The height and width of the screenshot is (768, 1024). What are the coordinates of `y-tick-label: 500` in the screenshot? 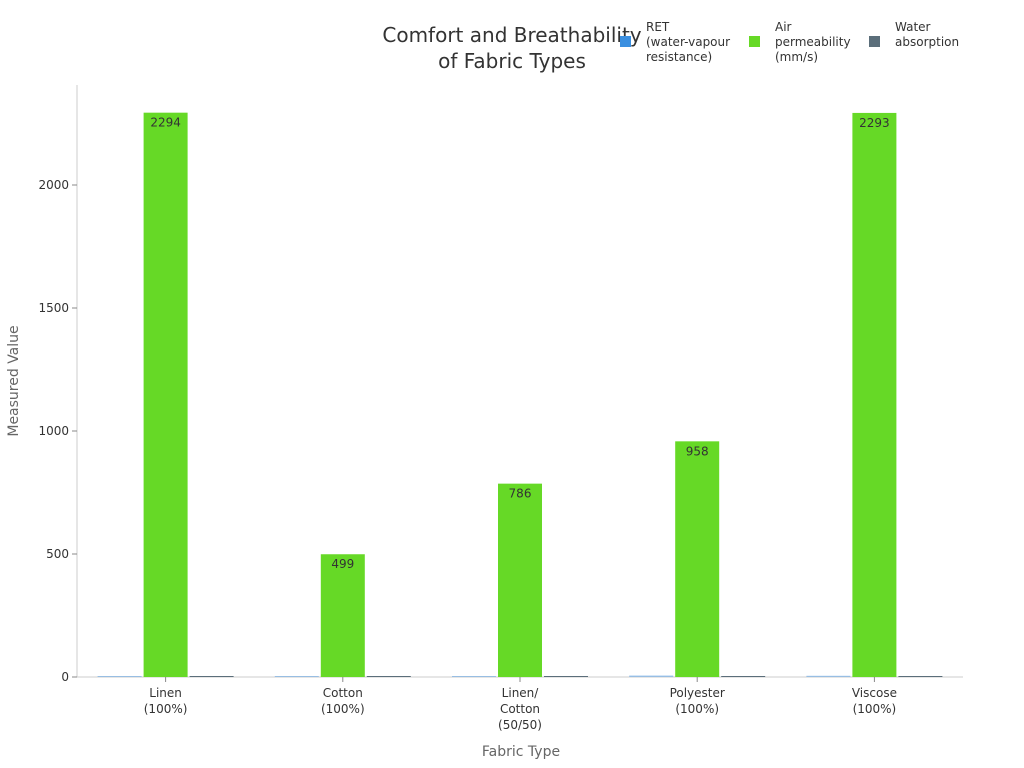 It's located at (57, 554).